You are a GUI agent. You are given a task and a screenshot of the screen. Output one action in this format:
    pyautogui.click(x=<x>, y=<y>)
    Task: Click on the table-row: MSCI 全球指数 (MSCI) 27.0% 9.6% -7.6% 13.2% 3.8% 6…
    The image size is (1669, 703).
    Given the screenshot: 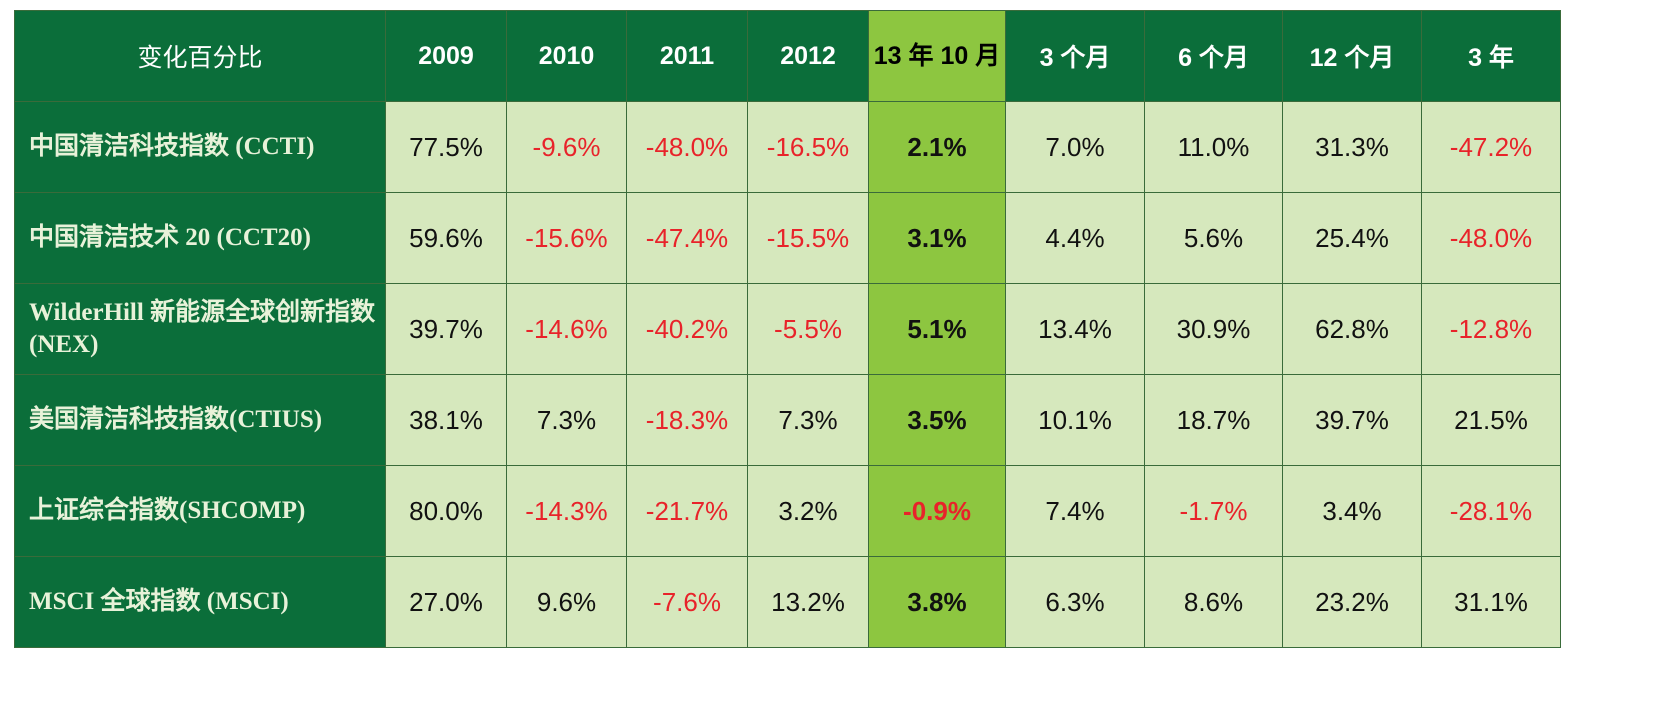 What is the action you would take?
    pyautogui.click(x=787, y=602)
    